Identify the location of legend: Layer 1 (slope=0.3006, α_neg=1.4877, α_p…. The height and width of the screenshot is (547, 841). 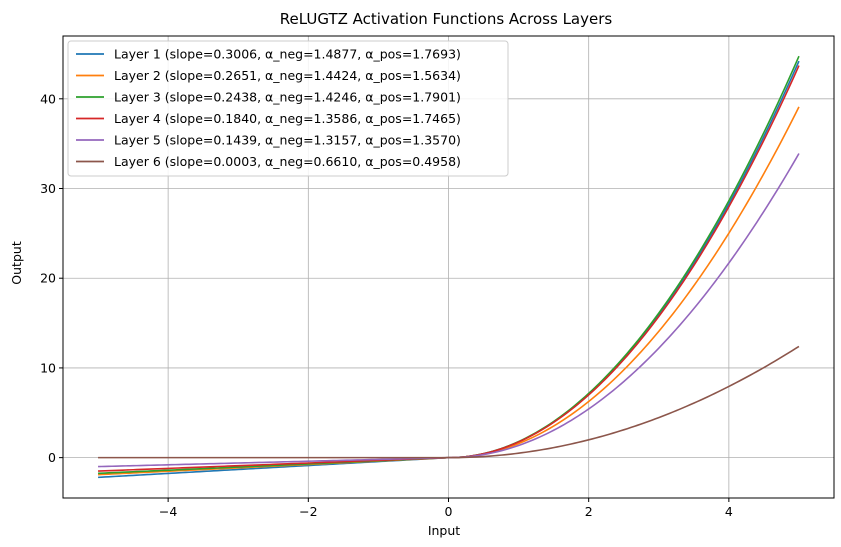
(288, 108).